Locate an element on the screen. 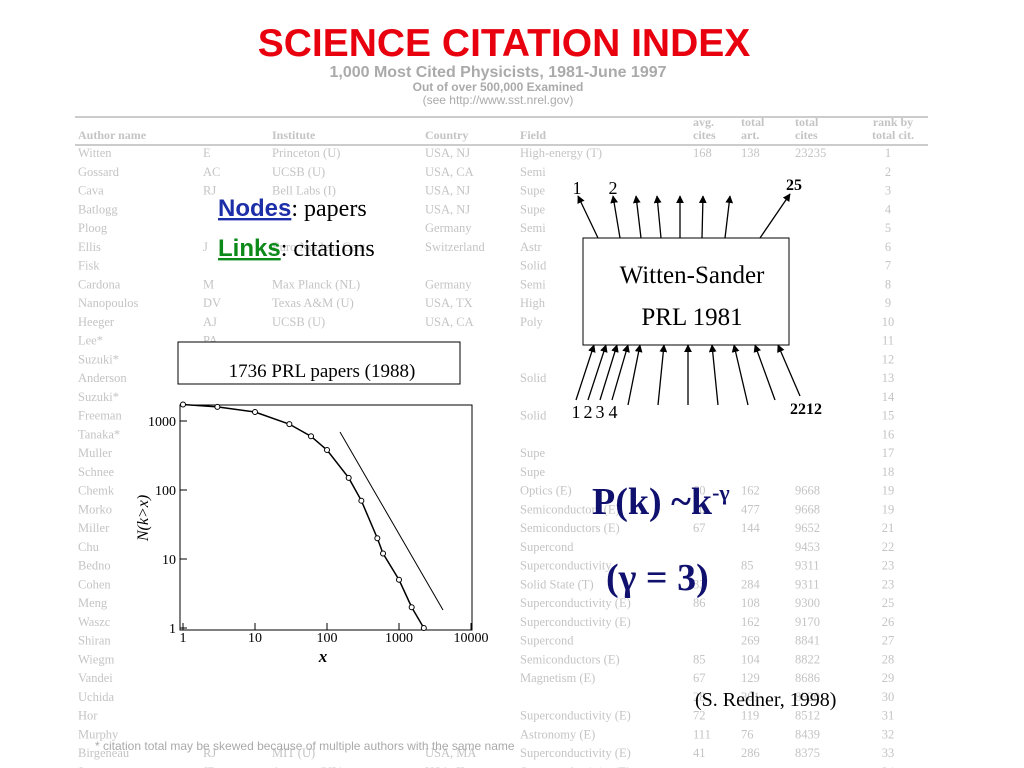 The width and height of the screenshot is (1024, 768). node-label: 3 is located at coordinates (600, 412).